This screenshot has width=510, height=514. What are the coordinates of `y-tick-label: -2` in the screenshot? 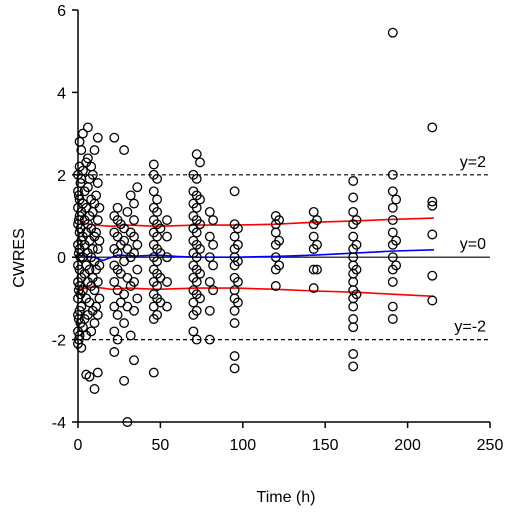 It's located at (59, 341).